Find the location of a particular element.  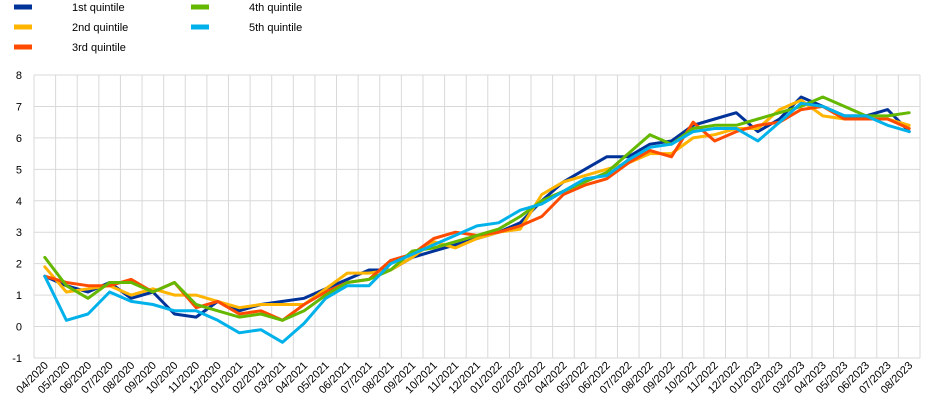

y-tick-label: 6 is located at coordinates (19, 139).